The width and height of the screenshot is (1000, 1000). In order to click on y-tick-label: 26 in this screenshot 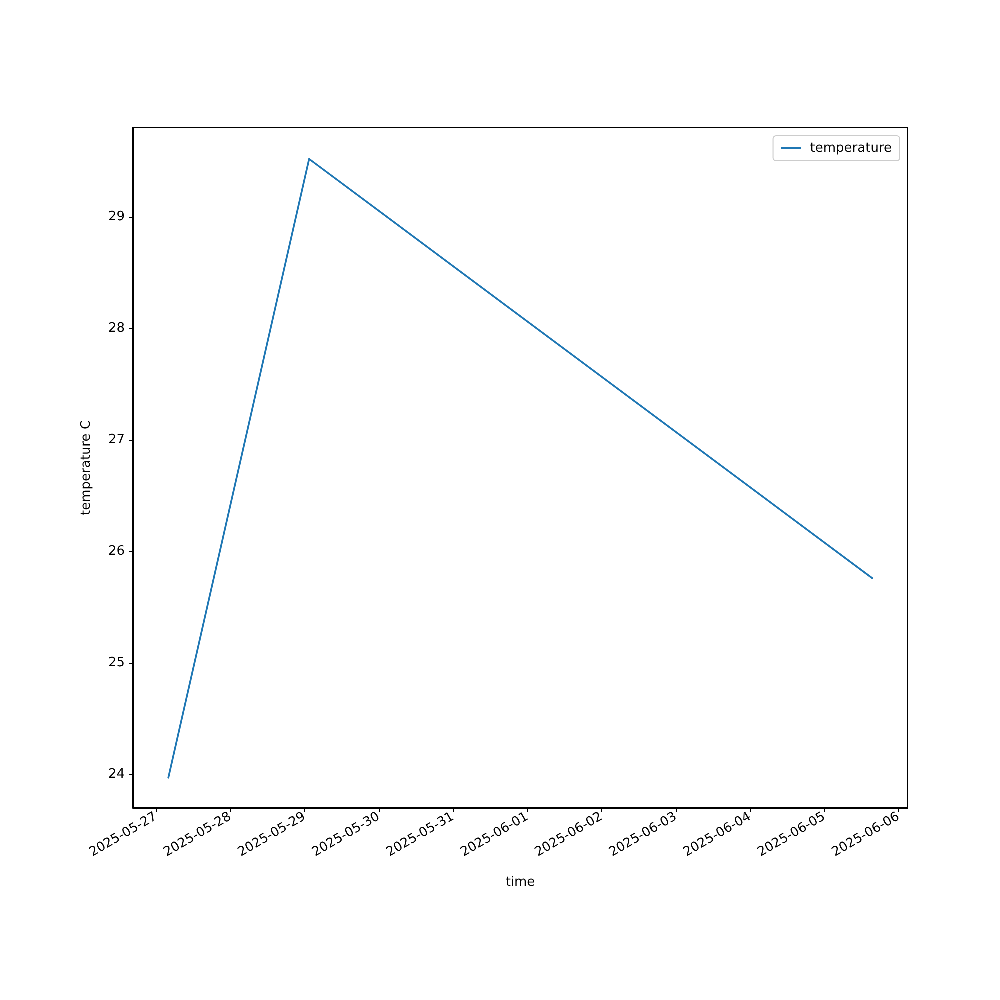, I will do `click(116, 552)`.